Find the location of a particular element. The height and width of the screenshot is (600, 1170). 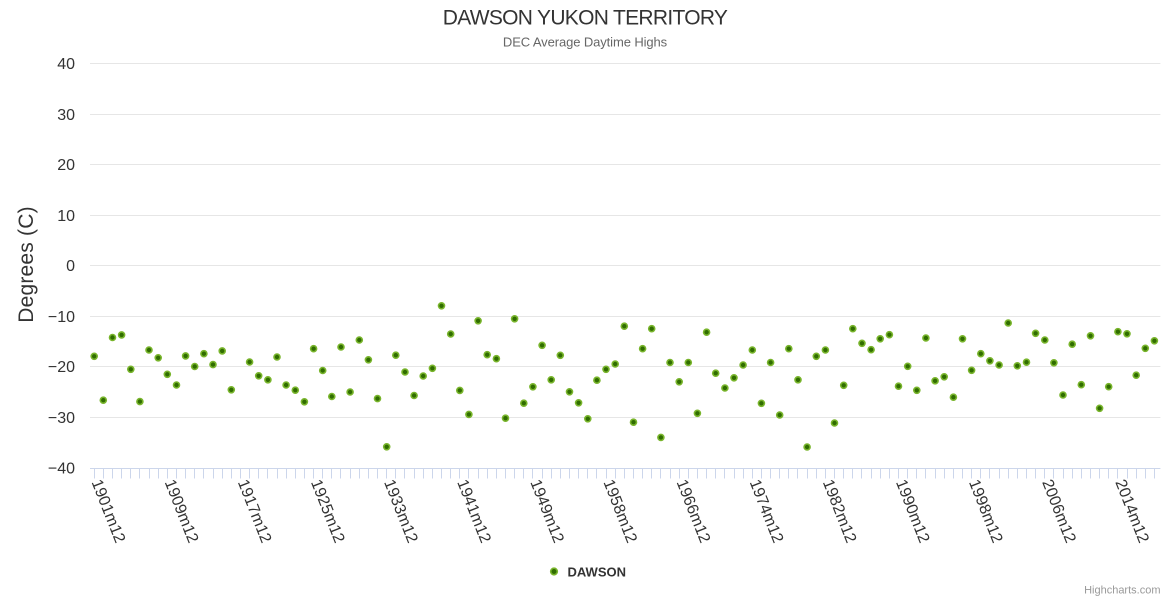

svg-text: −20 is located at coordinates (61, 367).